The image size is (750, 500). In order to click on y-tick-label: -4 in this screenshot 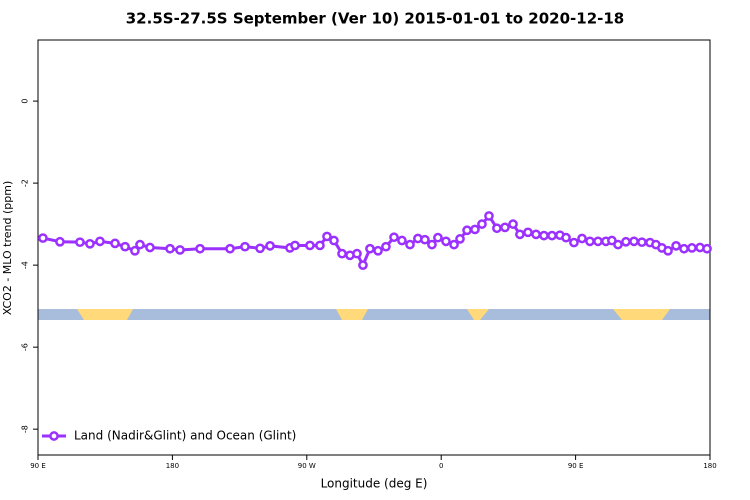, I will do `click(25, 265)`.